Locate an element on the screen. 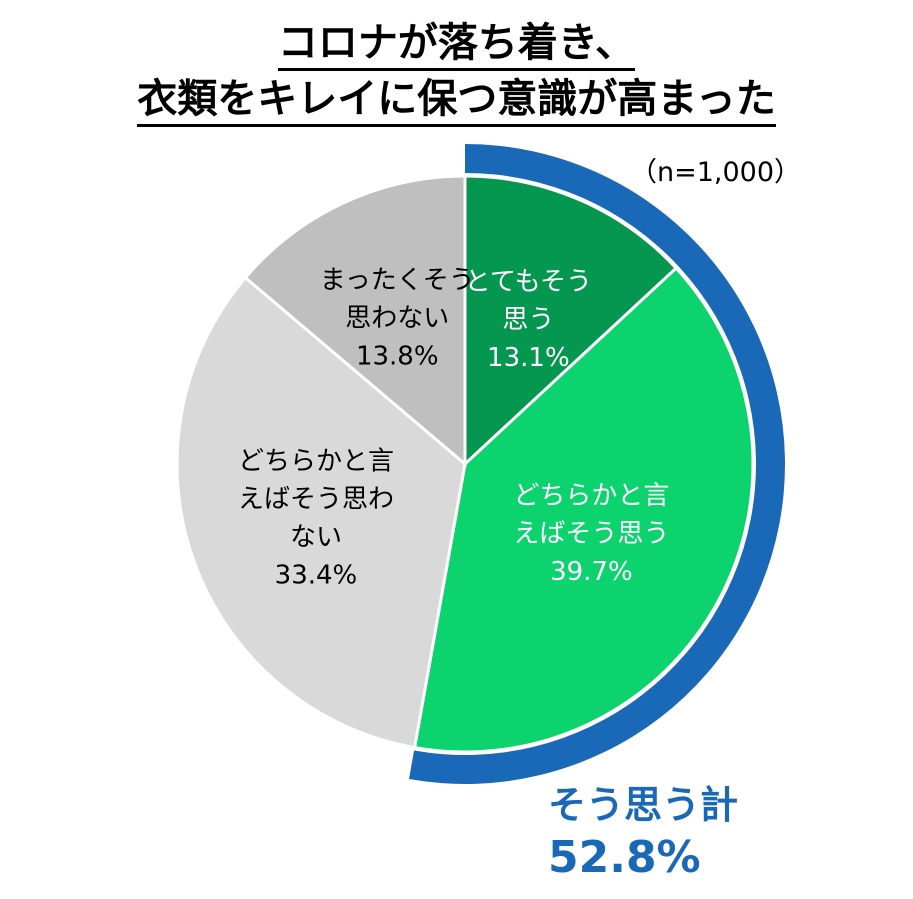 The image size is (913, 899). chart-title-line-2: 衣類をキレイに保つ意識が高まった is located at coordinates (456, 100).